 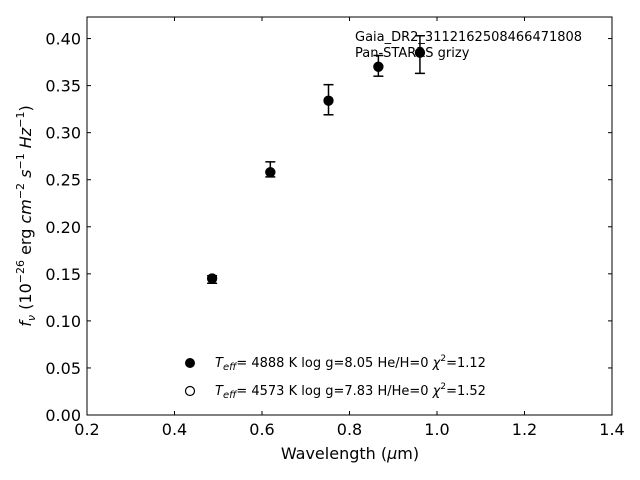 I want to click on x-tick-label: 1.2, so click(x=524, y=429).